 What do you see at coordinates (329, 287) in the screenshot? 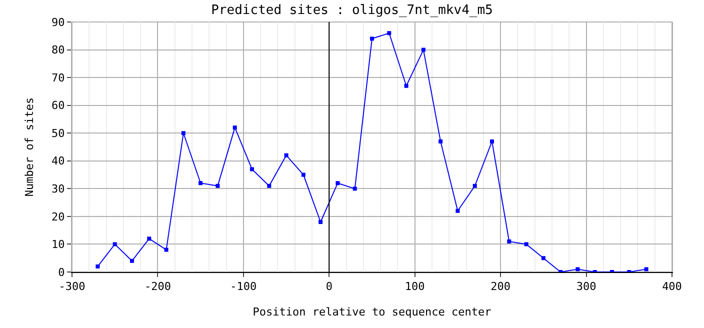
I see `x-tick-label: 0` at bounding box center [329, 287].